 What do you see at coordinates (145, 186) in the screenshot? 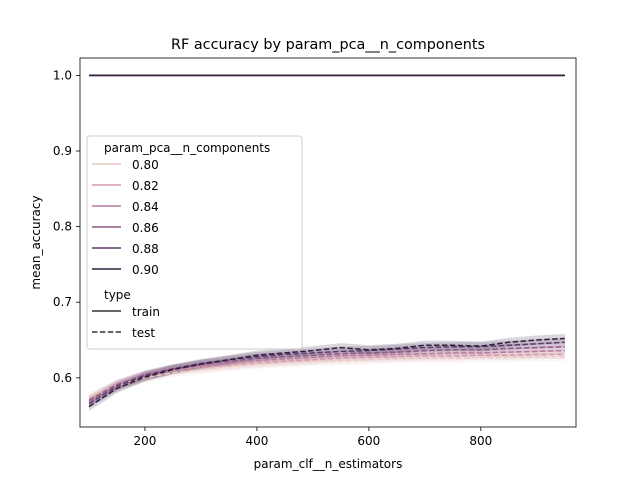
I see `legend-label-0.82: 0.82` at bounding box center [145, 186].